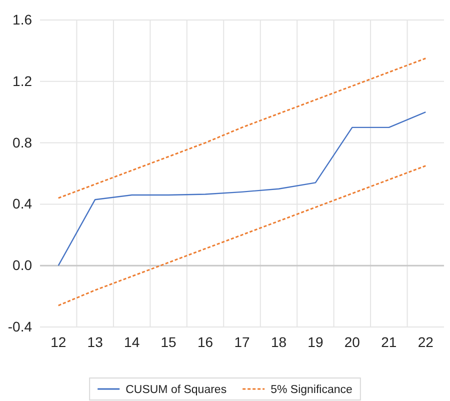  I want to click on x-tick-label: 16, so click(205, 342).